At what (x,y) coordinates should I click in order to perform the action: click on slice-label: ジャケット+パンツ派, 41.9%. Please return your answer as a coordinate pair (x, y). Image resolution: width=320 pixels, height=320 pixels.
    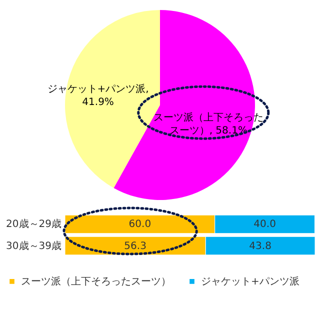
    Looking at the image, I should click on (98, 95).